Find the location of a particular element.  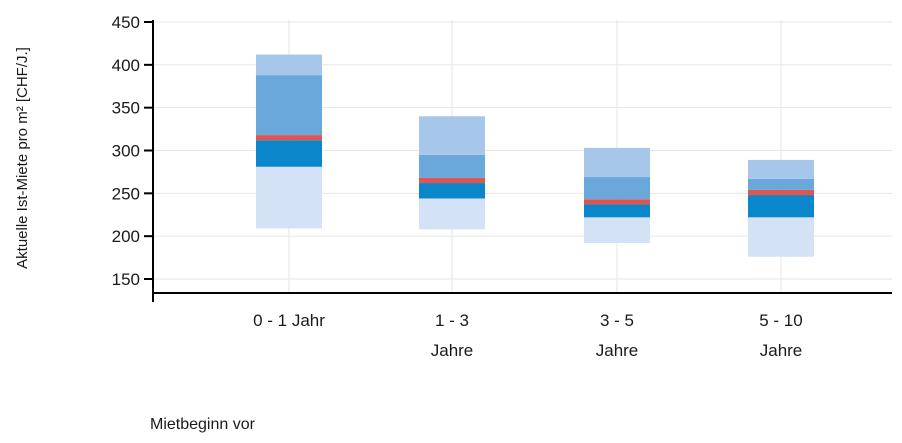

x-category-label: 0 - 1 Jahr is located at coordinates (289, 320).